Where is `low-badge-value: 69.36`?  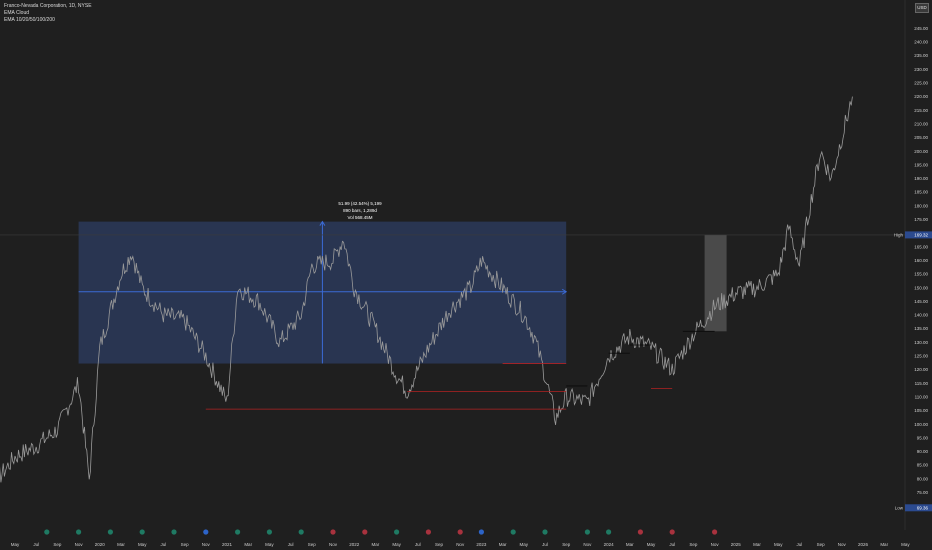 low-badge-value: 69.36 is located at coordinates (923, 507).